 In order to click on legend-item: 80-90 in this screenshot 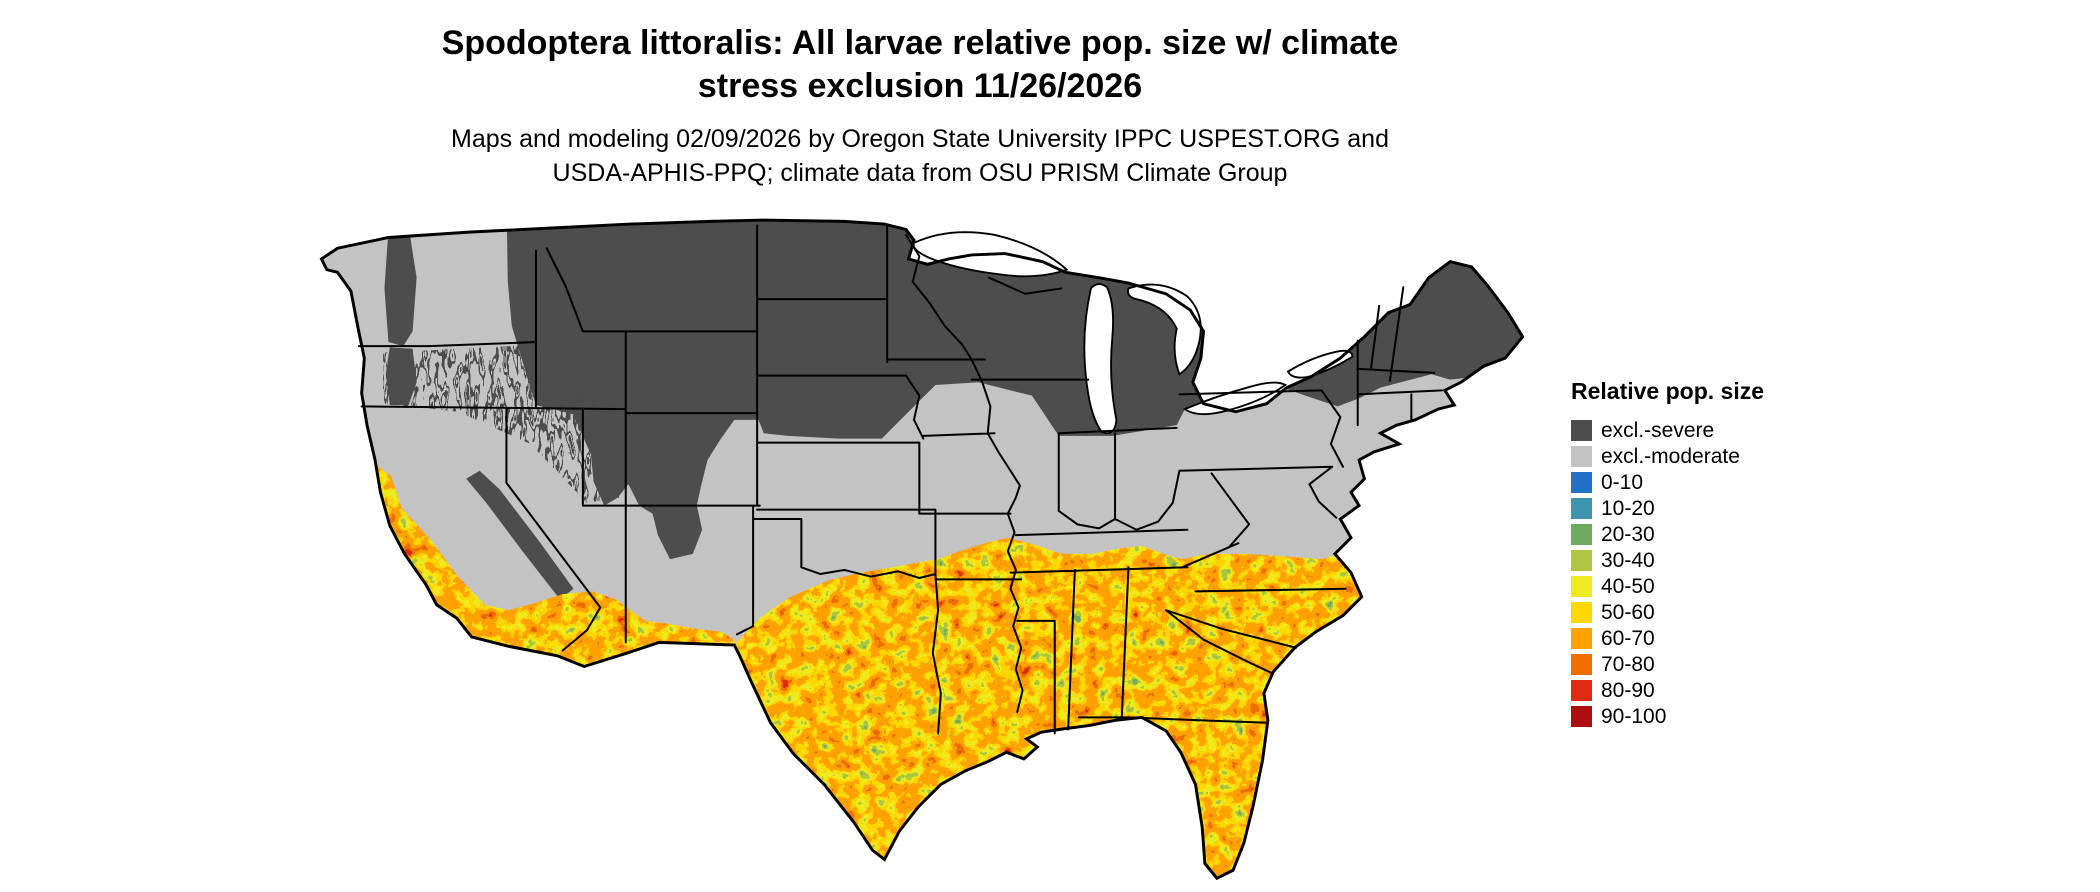, I will do `click(1667, 690)`.